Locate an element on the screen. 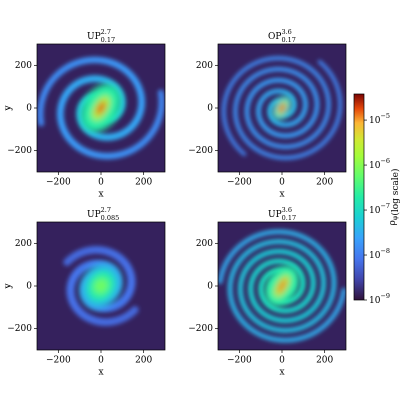 This screenshot has height=400, width=400. colorbar-label: ρφ(log scale) is located at coordinates (394, 196).